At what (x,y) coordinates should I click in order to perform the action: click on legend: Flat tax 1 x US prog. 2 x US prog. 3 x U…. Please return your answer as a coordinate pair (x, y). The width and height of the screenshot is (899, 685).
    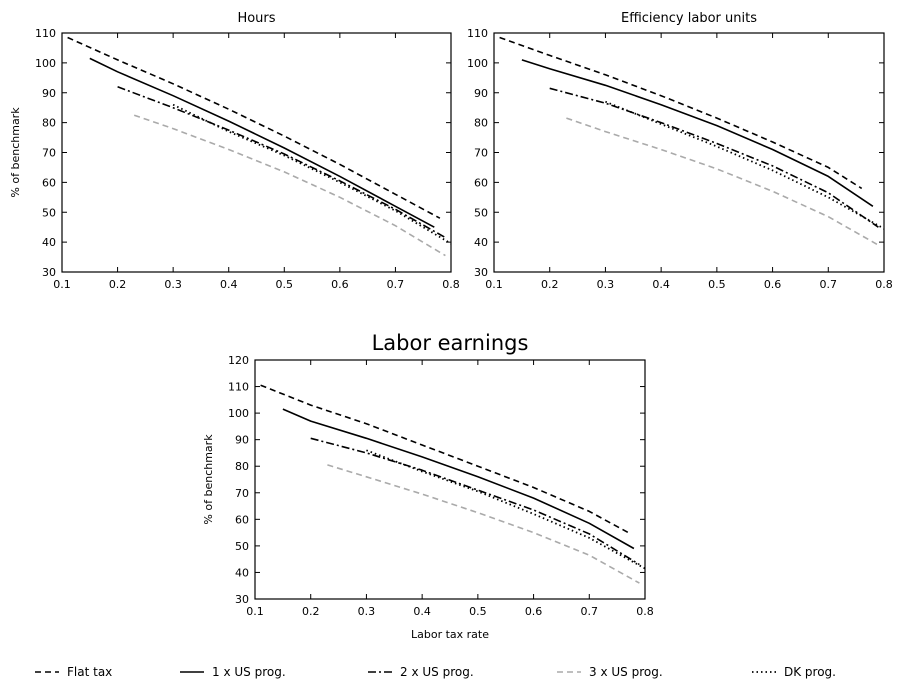
    Looking at the image, I should click on (449, 672).